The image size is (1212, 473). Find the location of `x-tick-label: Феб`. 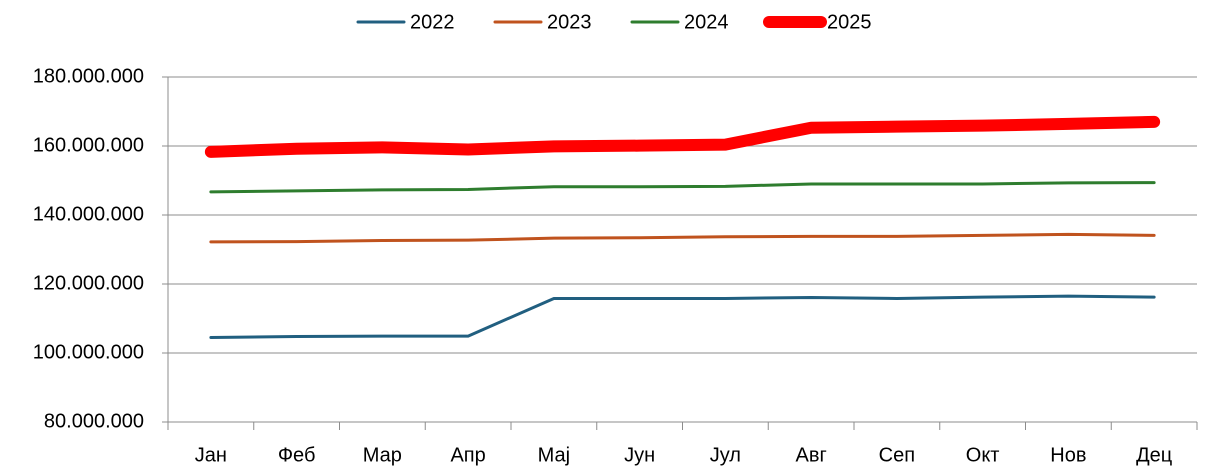

x-tick-label: Феб is located at coordinates (297, 455).